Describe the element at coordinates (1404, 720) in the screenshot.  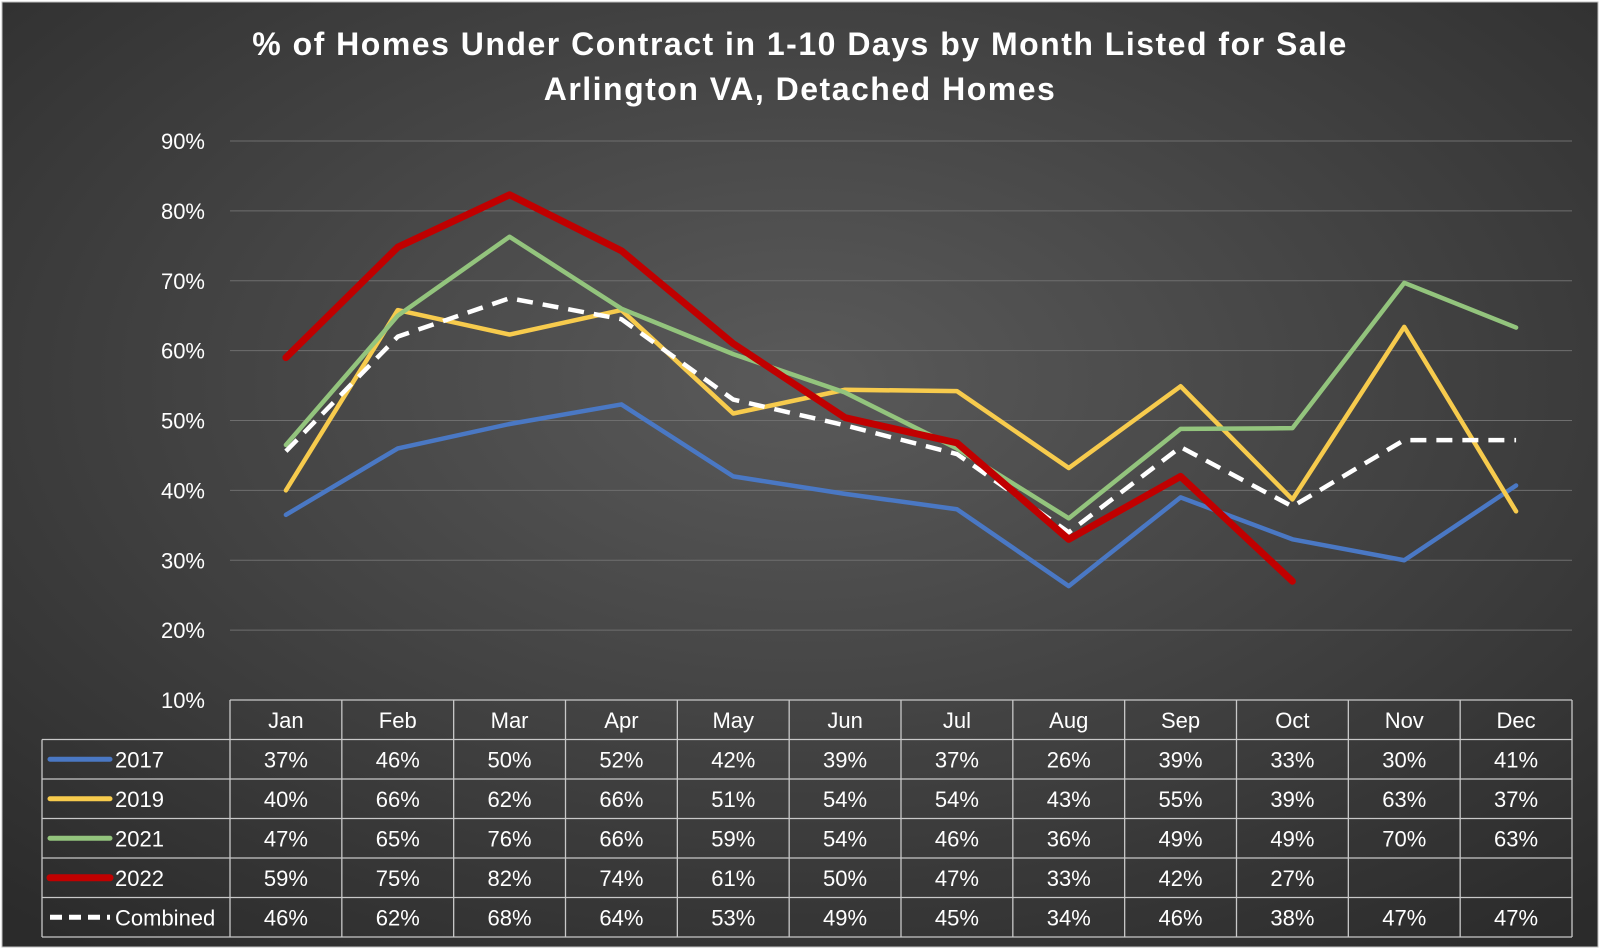
I see `x-category-label: Nov` at that location.